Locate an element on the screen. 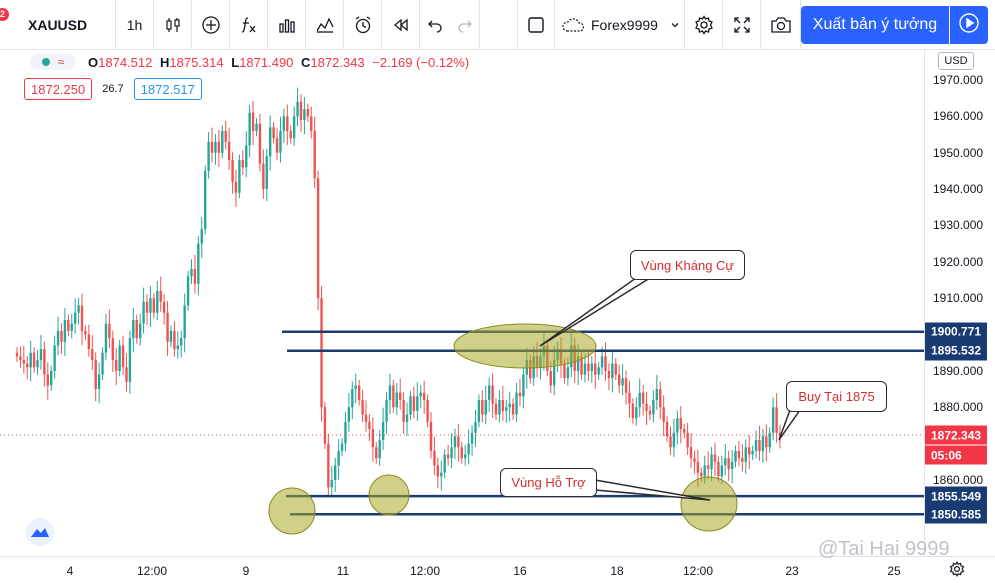 This screenshot has height=585, width=995. square-icon is located at coordinates (536, 25).